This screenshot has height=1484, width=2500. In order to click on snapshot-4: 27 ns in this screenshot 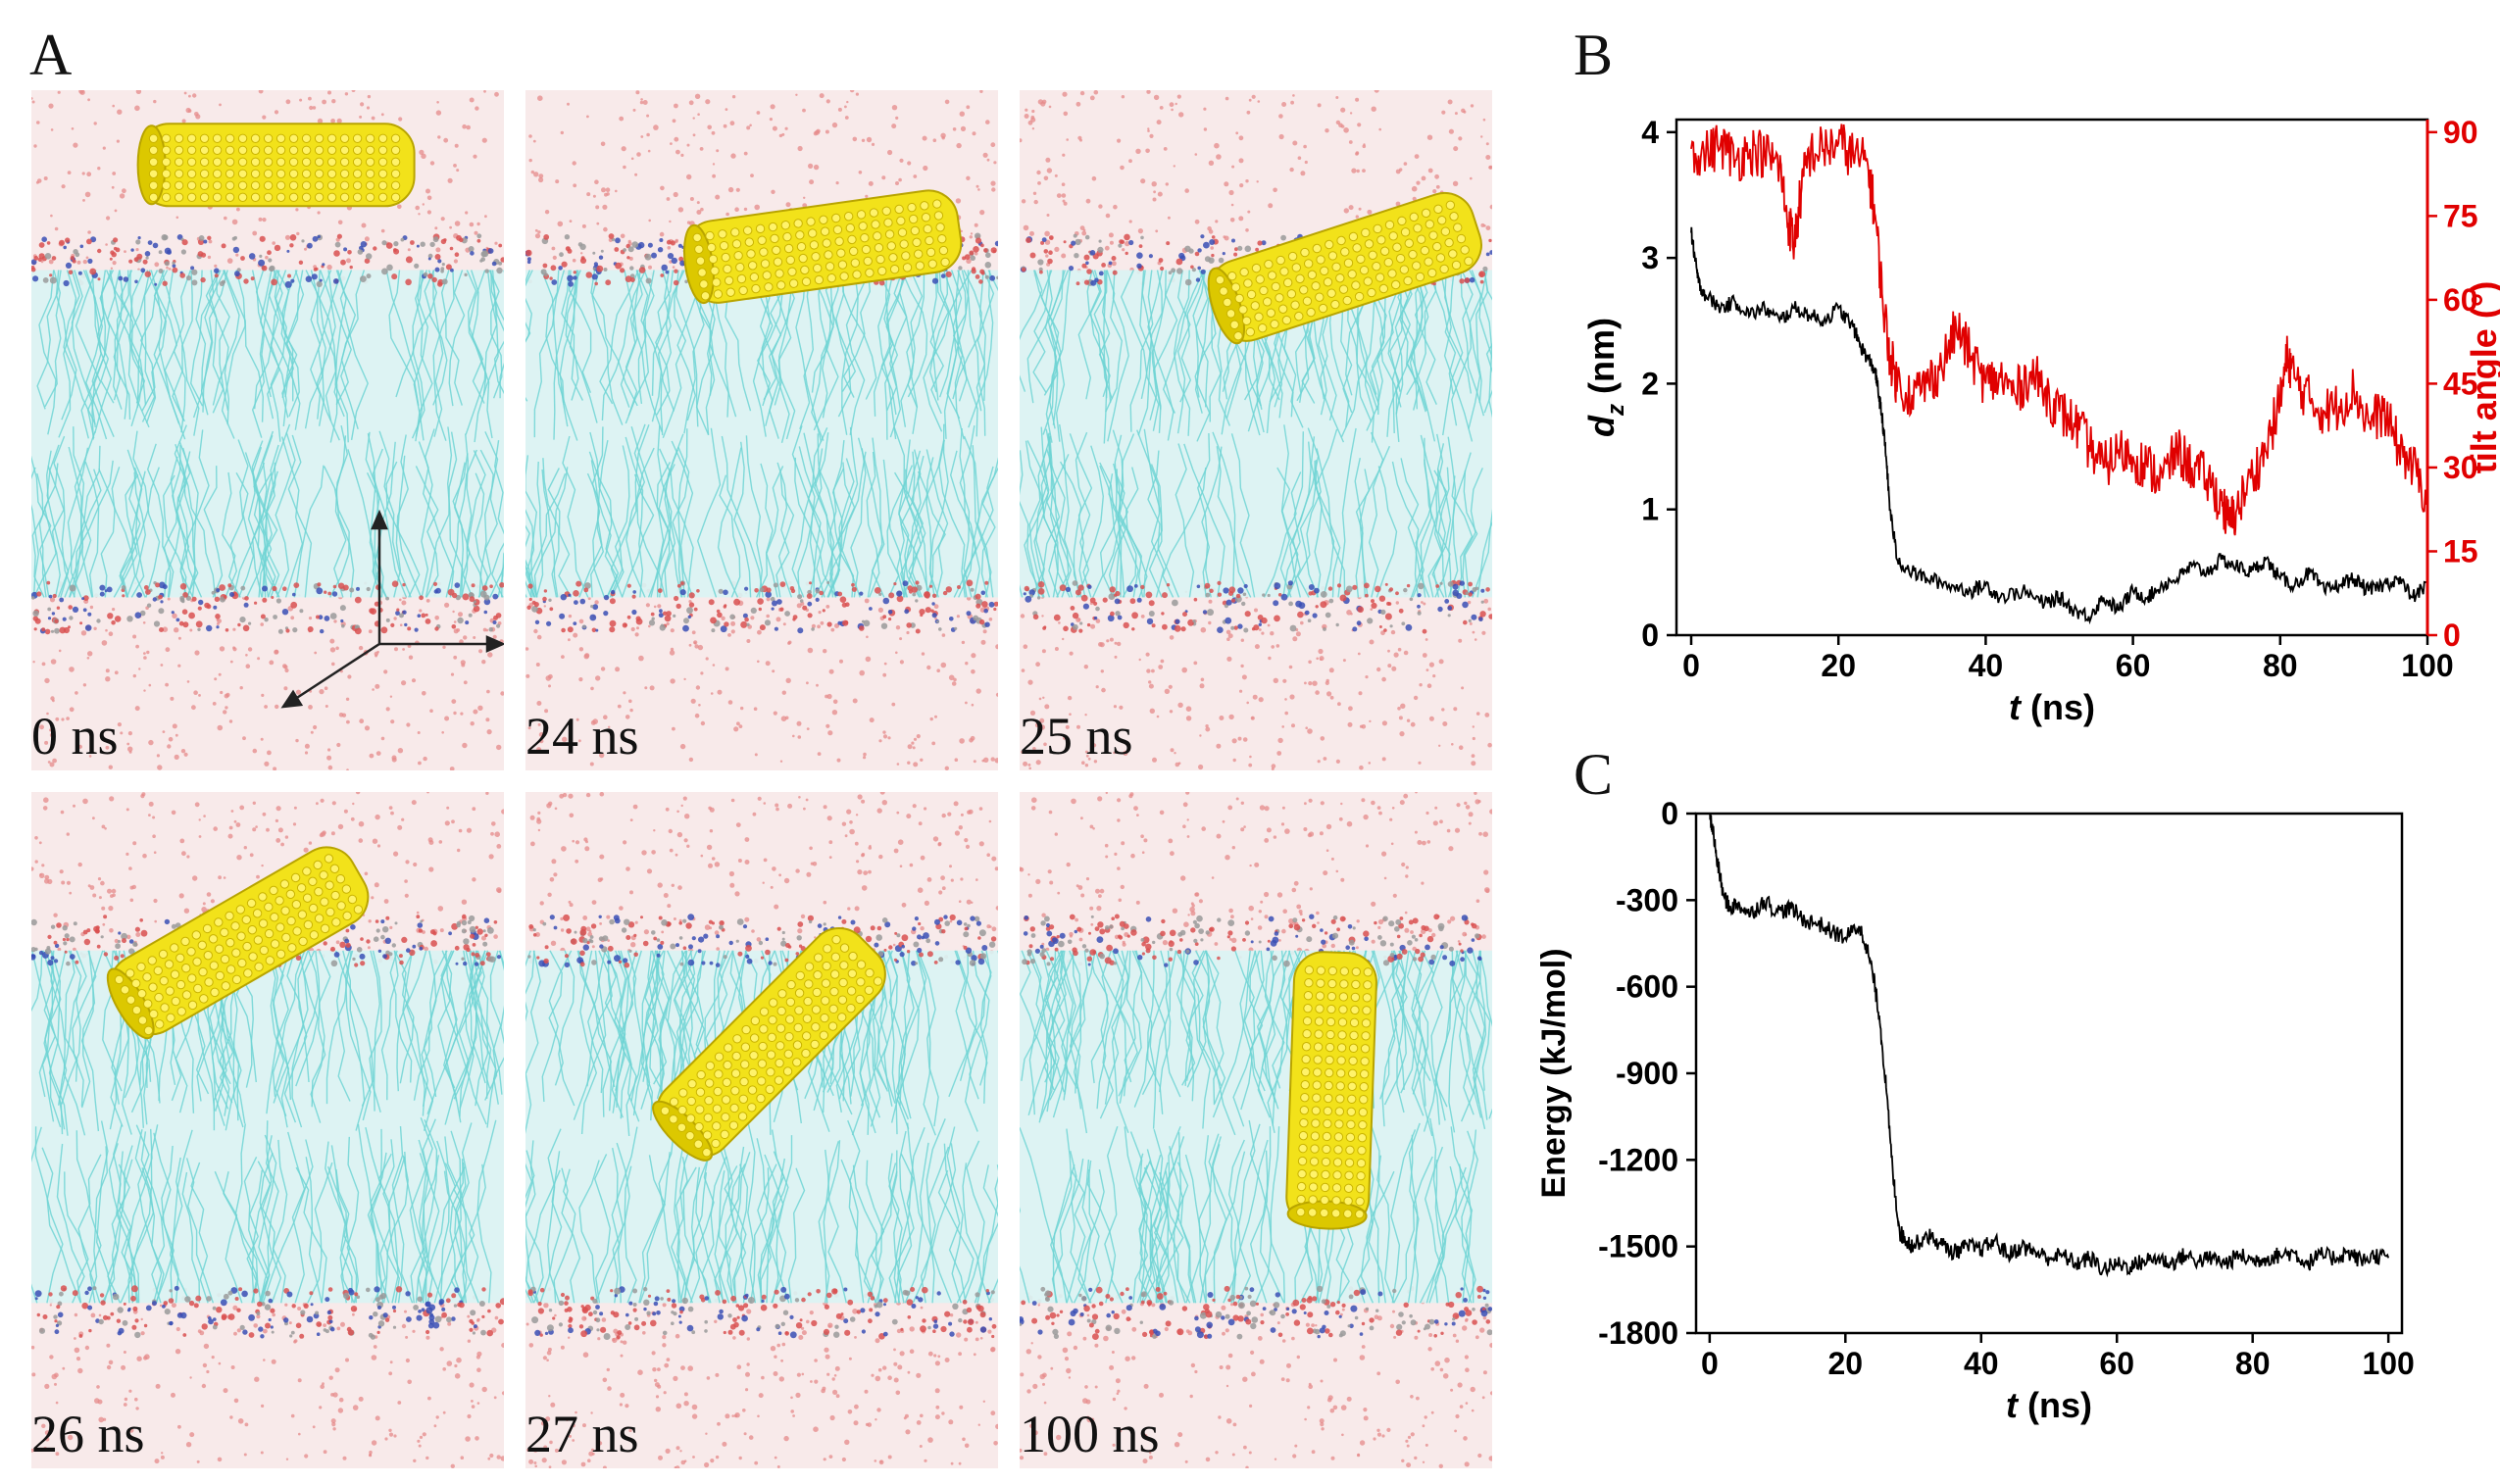, I will do `click(761, 1130)`.